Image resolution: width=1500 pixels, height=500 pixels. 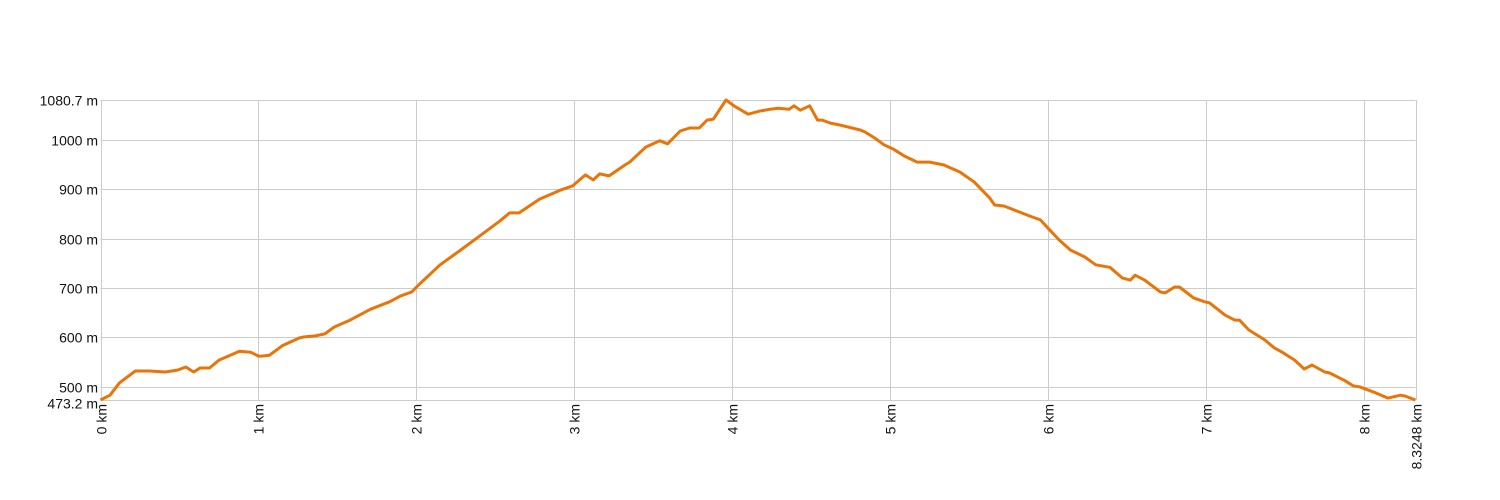 I want to click on x-tick-label: 1 km, so click(x=259, y=419).